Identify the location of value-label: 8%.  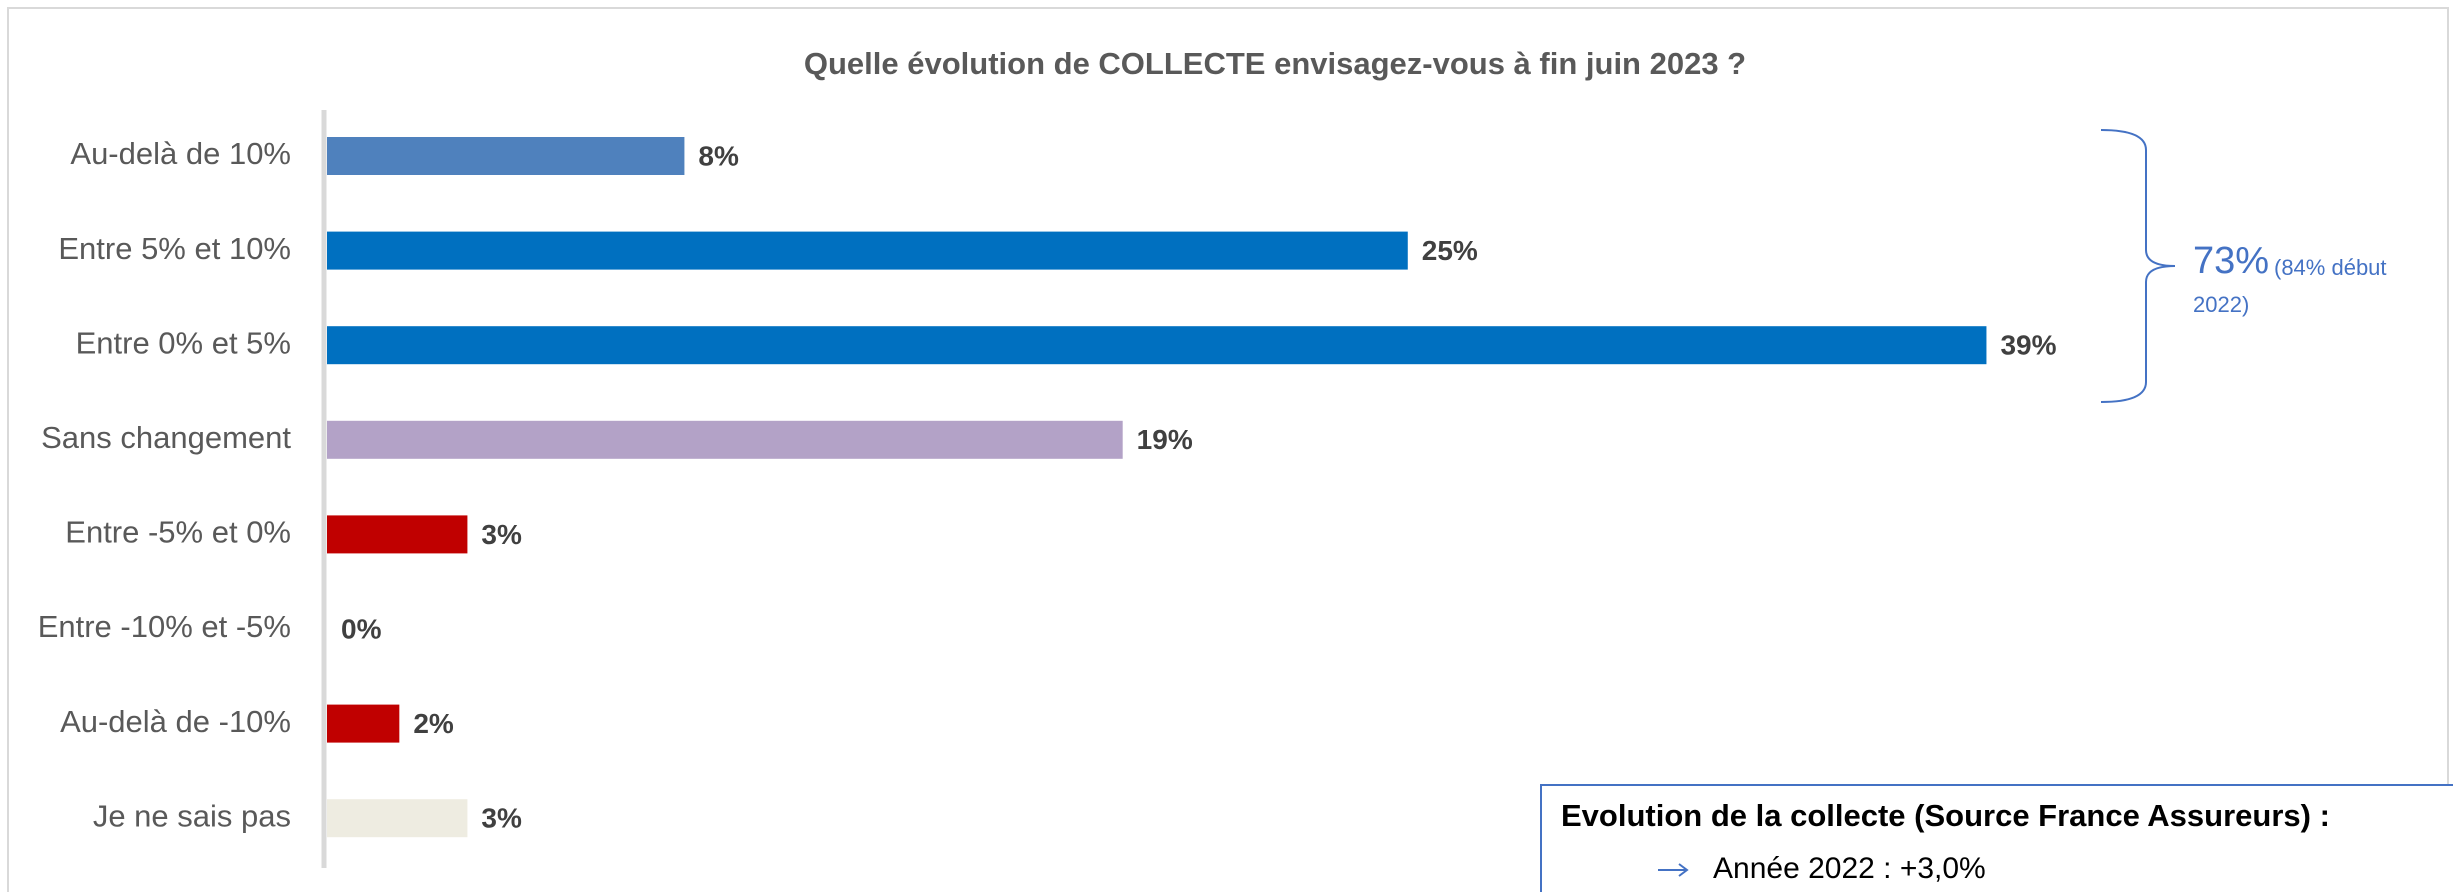
(718, 155).